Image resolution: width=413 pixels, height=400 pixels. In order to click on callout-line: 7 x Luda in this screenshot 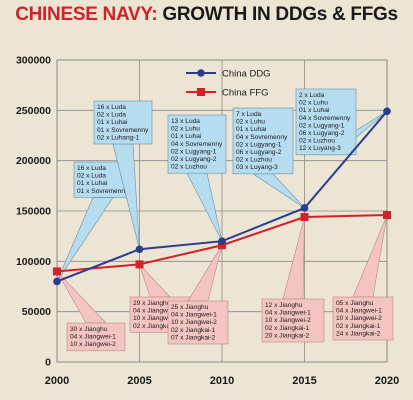, I will do `click(249, 114)`.